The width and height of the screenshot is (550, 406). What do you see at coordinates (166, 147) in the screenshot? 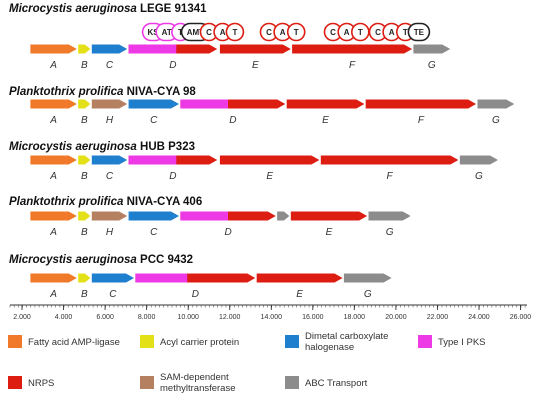
I see `strain-name: HUB P323` at bounding box center [166, 147].